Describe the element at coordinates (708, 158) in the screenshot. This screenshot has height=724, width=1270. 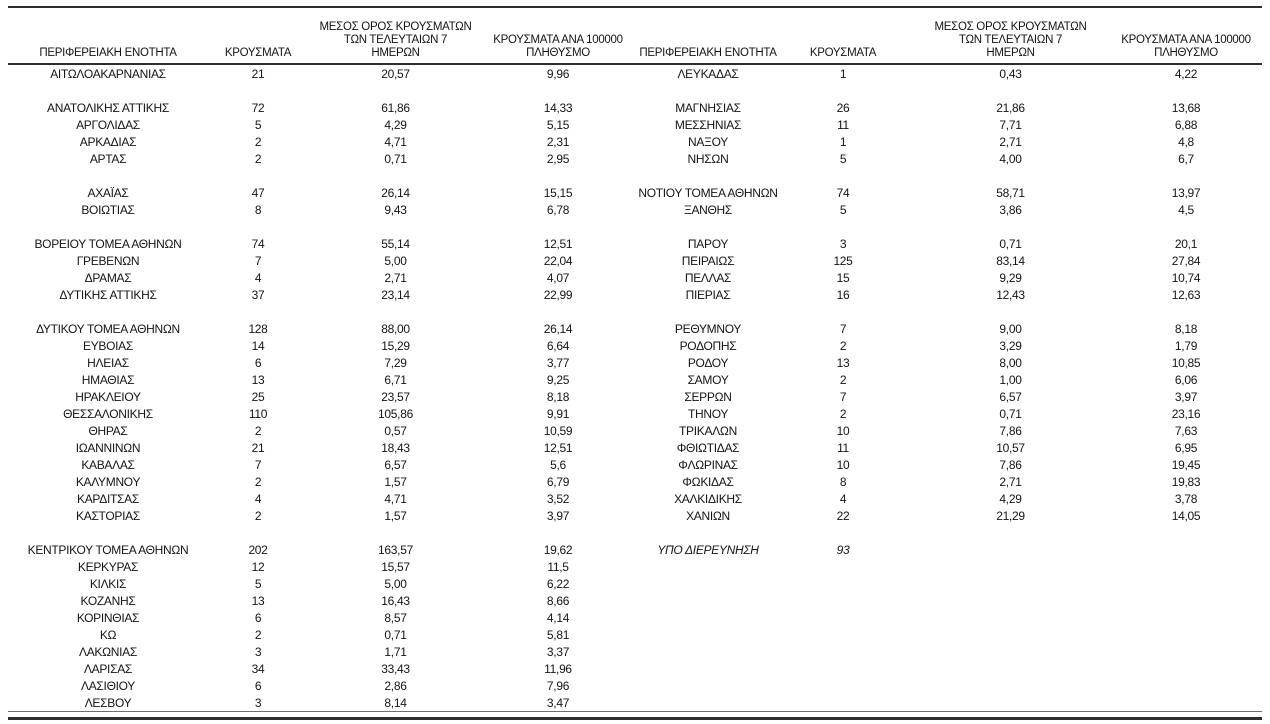
I see `region-cell: ΝΗΣΩΝ` at that location.